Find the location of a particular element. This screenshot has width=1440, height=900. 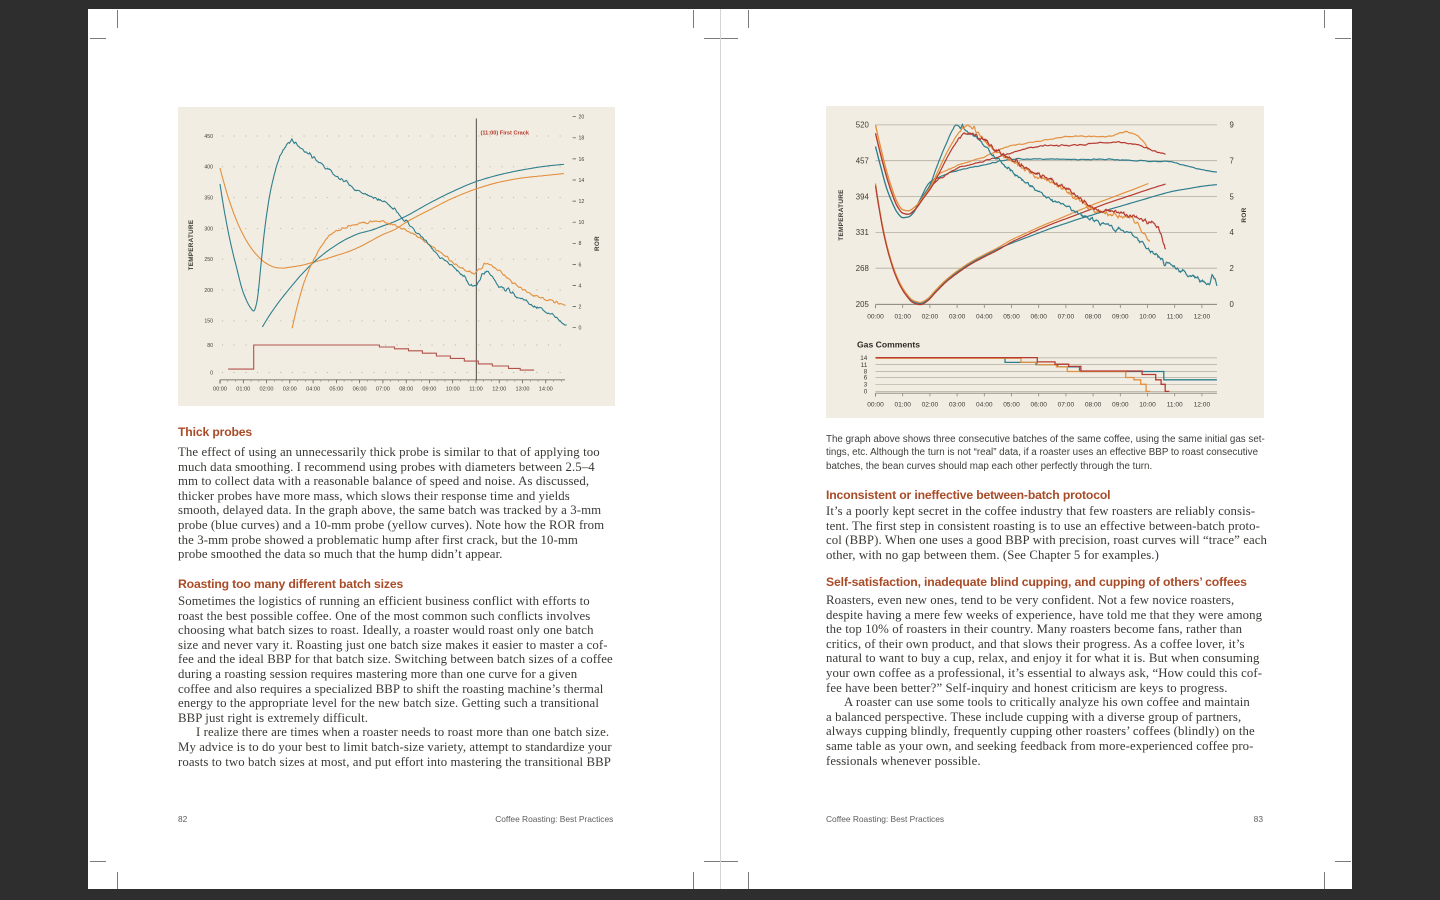

svg-text: 80 is located at coordinates (210, 345).